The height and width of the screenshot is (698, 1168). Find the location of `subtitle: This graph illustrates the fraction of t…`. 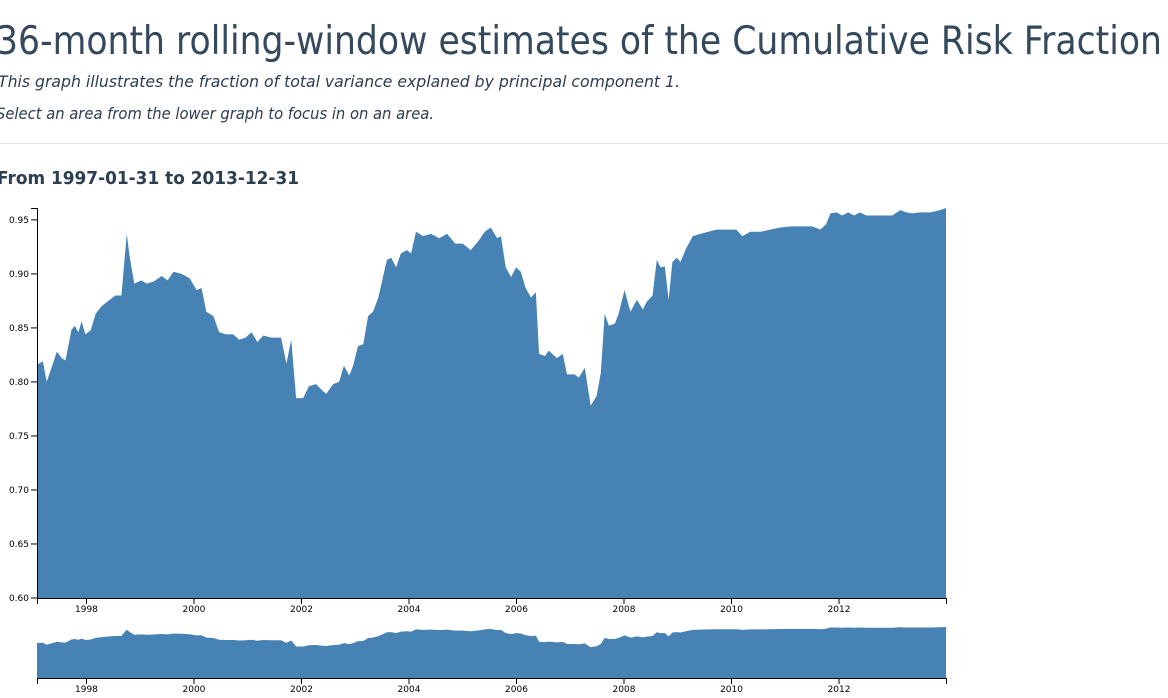

subtitle: This graph illustrates the fraction of t… is located at coordinates (340, 81).